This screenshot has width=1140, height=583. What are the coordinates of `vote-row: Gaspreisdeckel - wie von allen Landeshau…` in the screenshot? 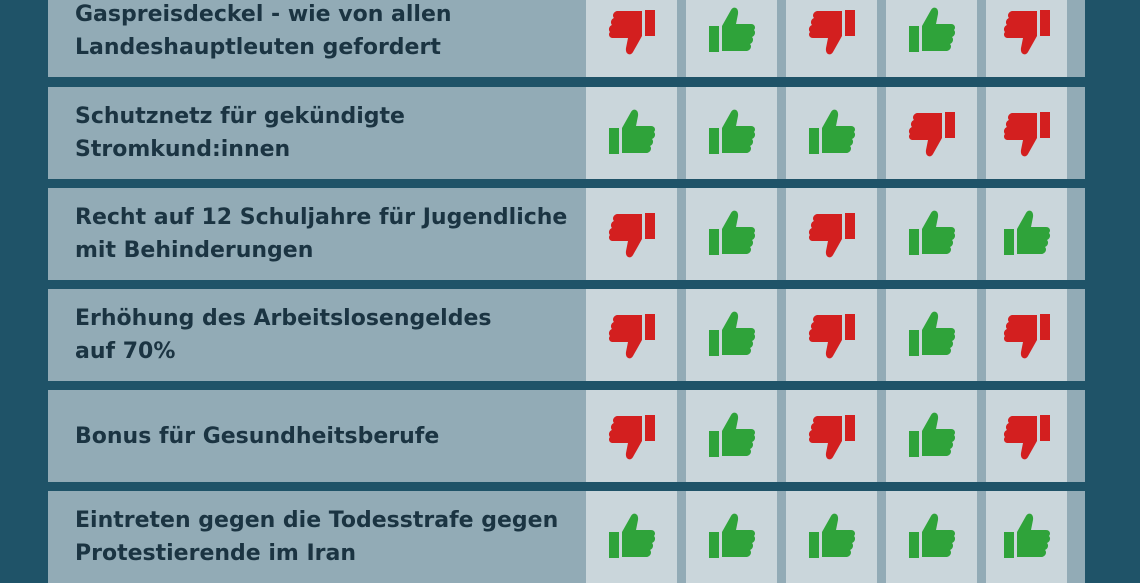 It's located at (571, 38).